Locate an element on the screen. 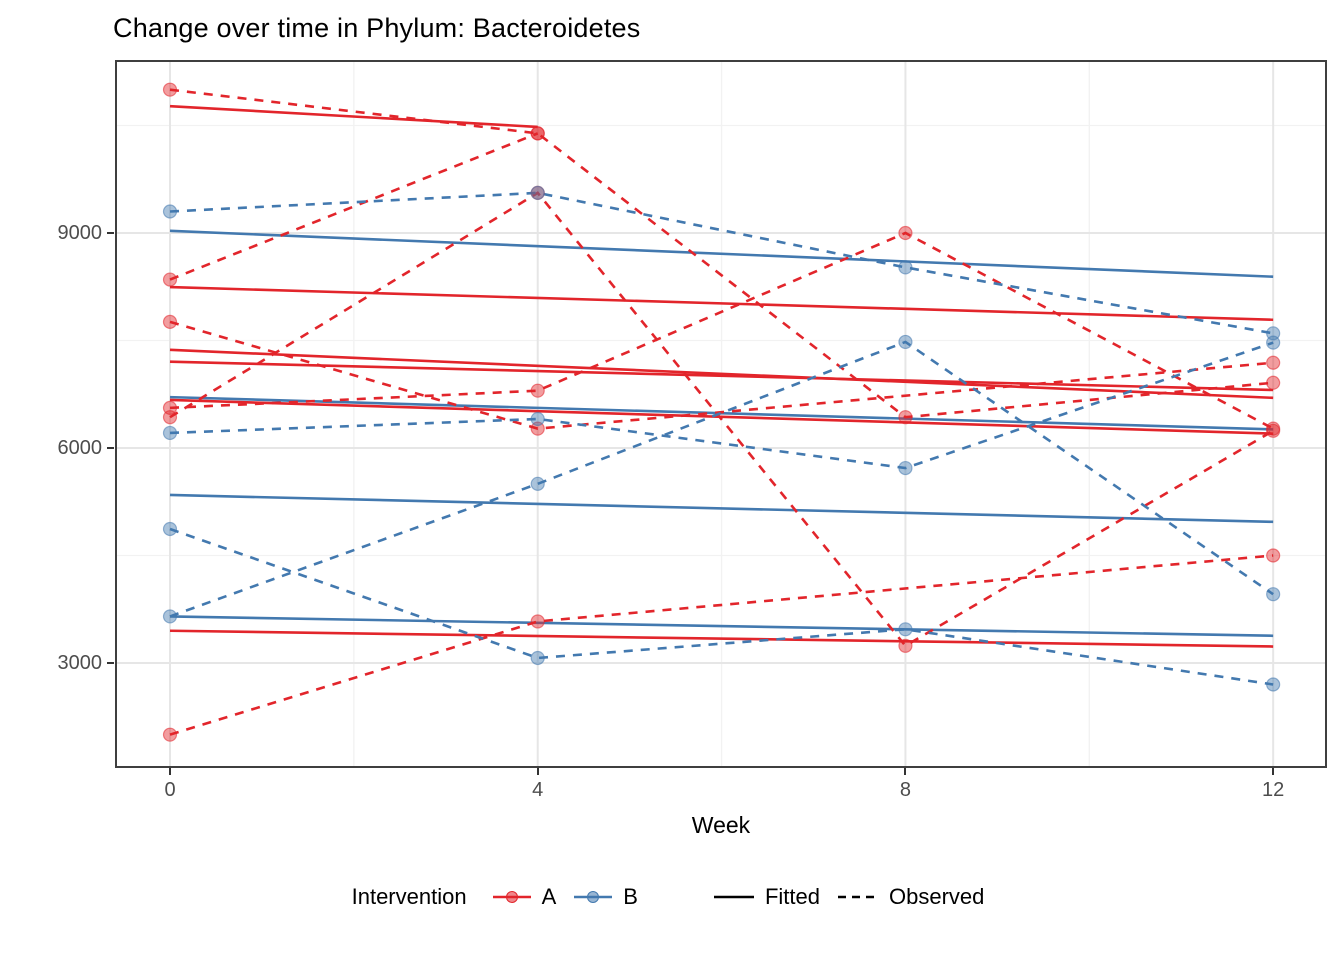  blue-line-dot-icon is located at coordinates (593, 897).